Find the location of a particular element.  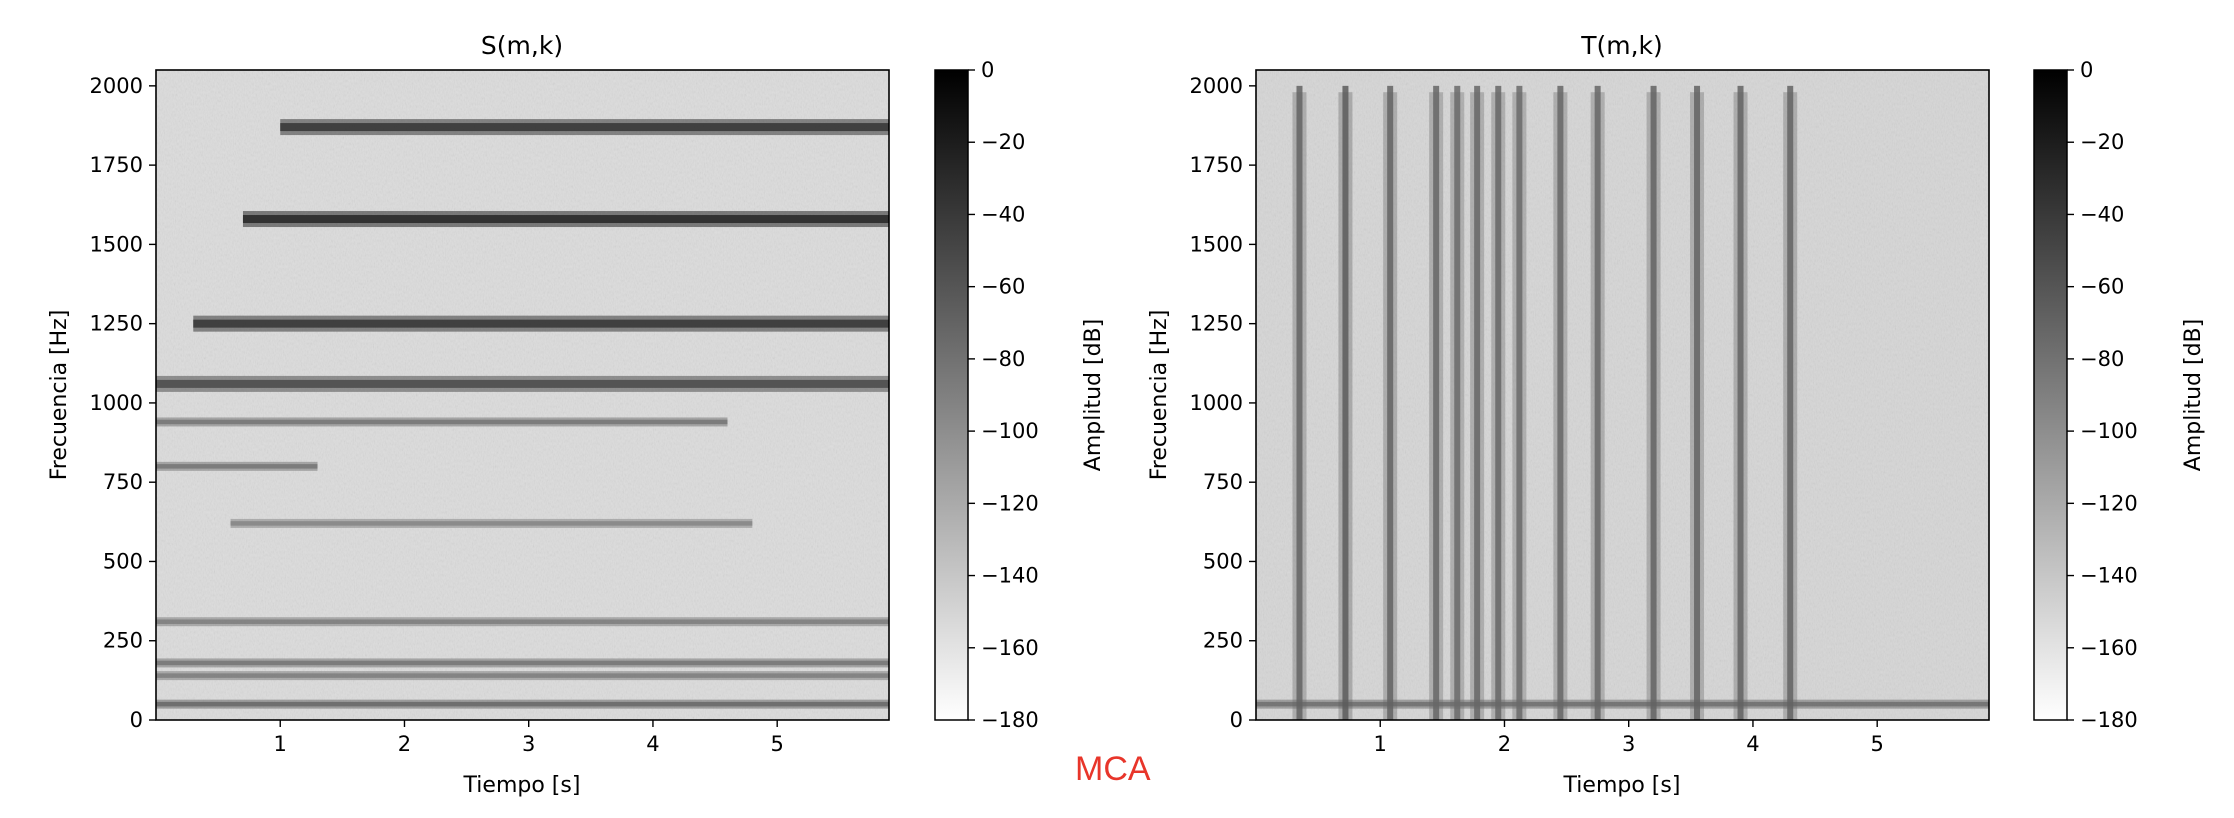

watermark-text: MCA is located at coordinates (1113, 769).